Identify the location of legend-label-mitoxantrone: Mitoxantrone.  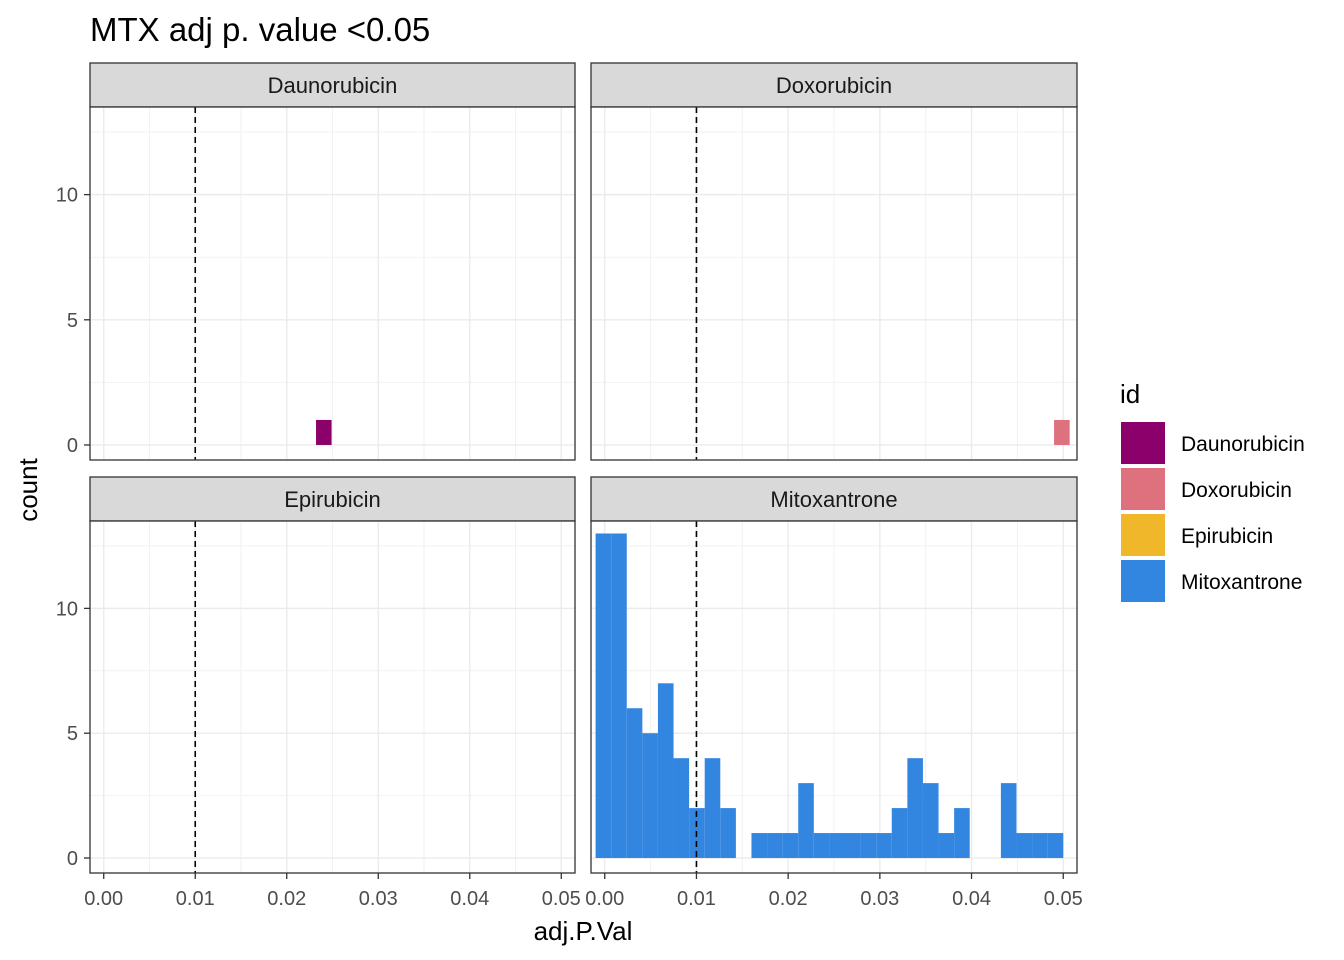
(1241, 582).